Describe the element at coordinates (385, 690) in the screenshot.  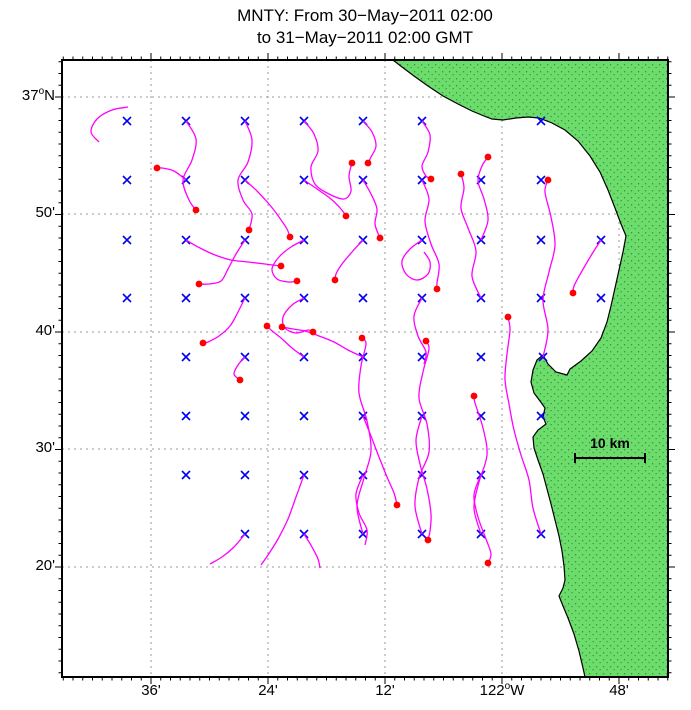
I see `x-axis-tick-label: 12'` at that location.